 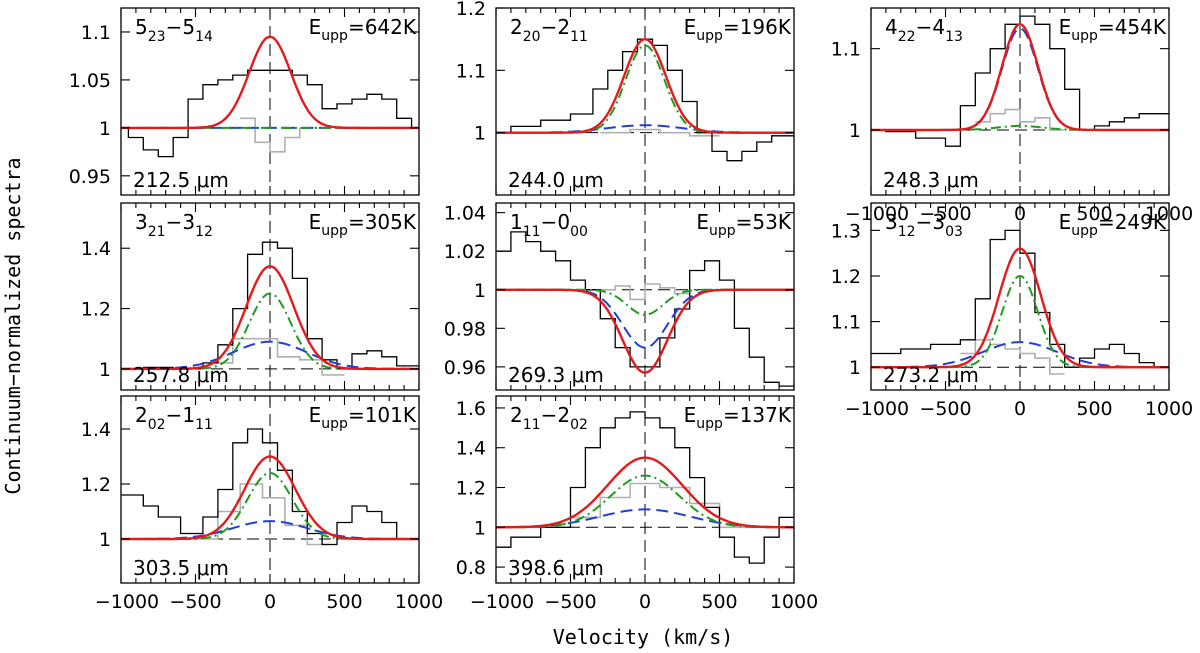 I want to click on panel-p220: 1 1.1 1.2 220−211 Eupp=196K 244.0 μm, so click(x=625, y=98).